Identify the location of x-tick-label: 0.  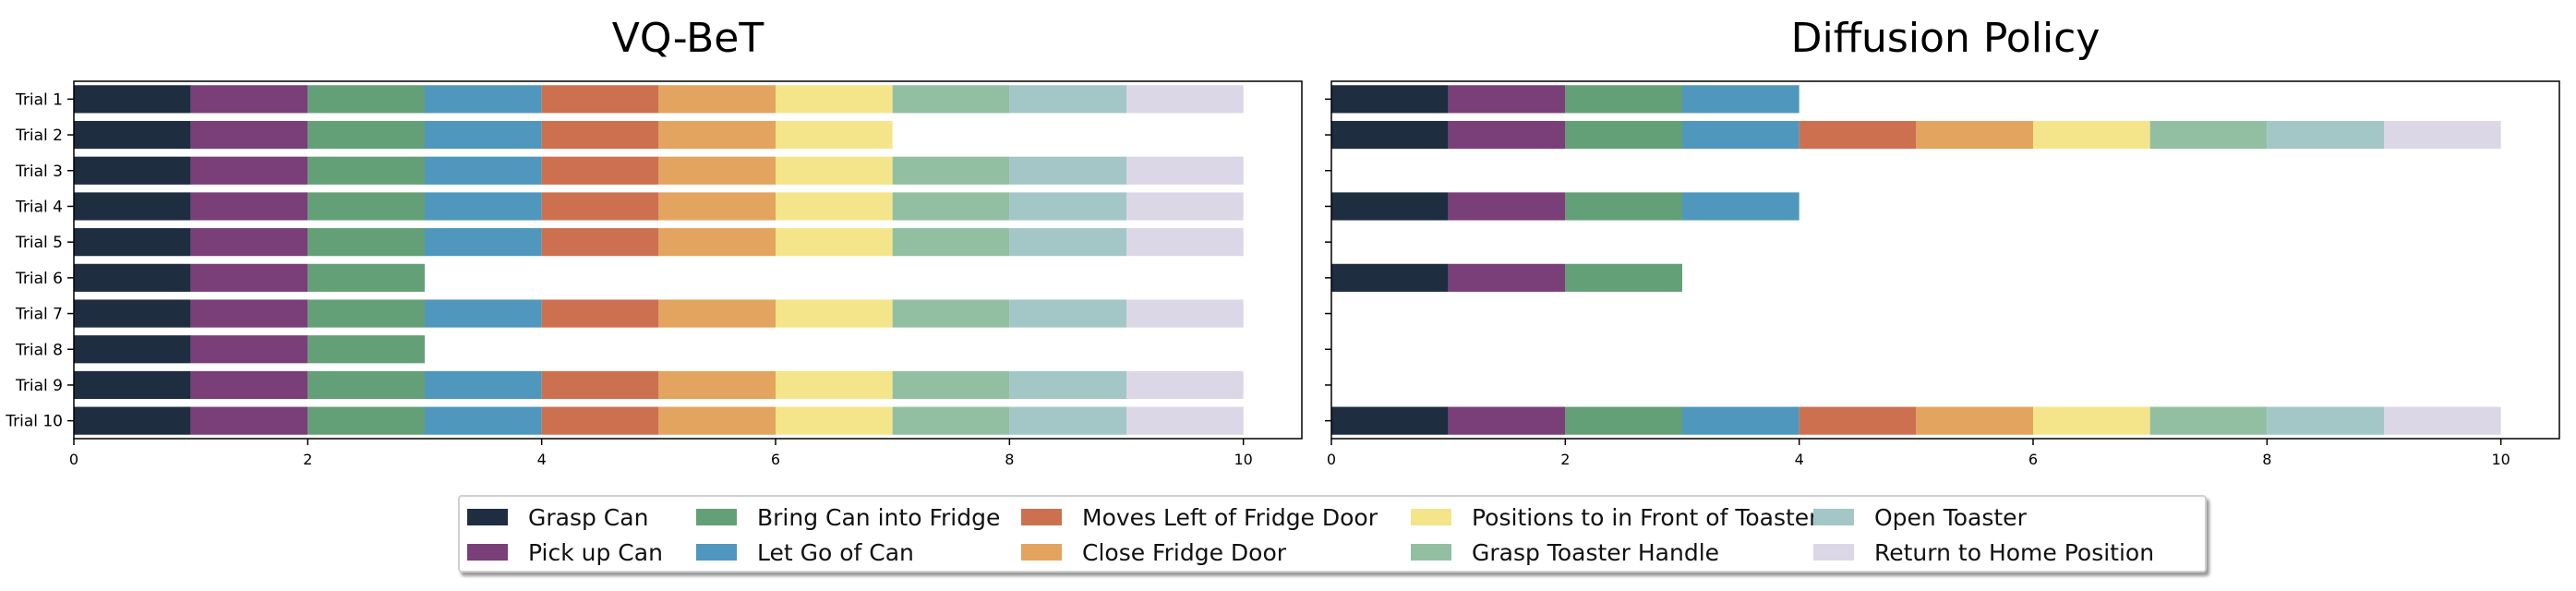
(1331, 459).